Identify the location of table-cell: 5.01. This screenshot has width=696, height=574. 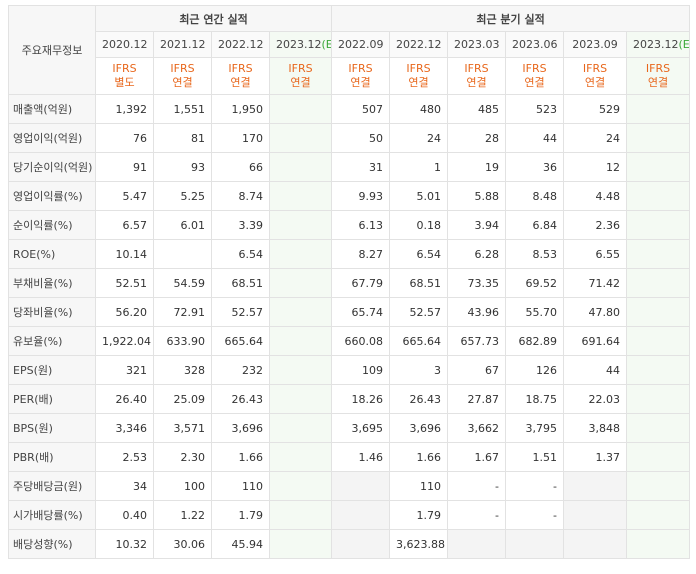
(419, 196).